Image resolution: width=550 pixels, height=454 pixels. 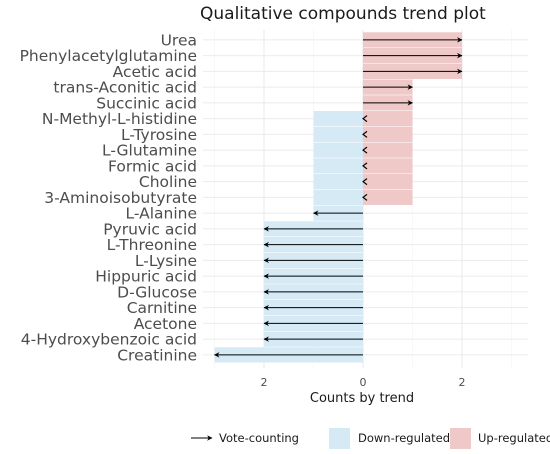 What do you see at coordinates (150, 229) in the screenshot?
I see `y-tick-label: Pyruvic acid` at bounding box center [150, 229].